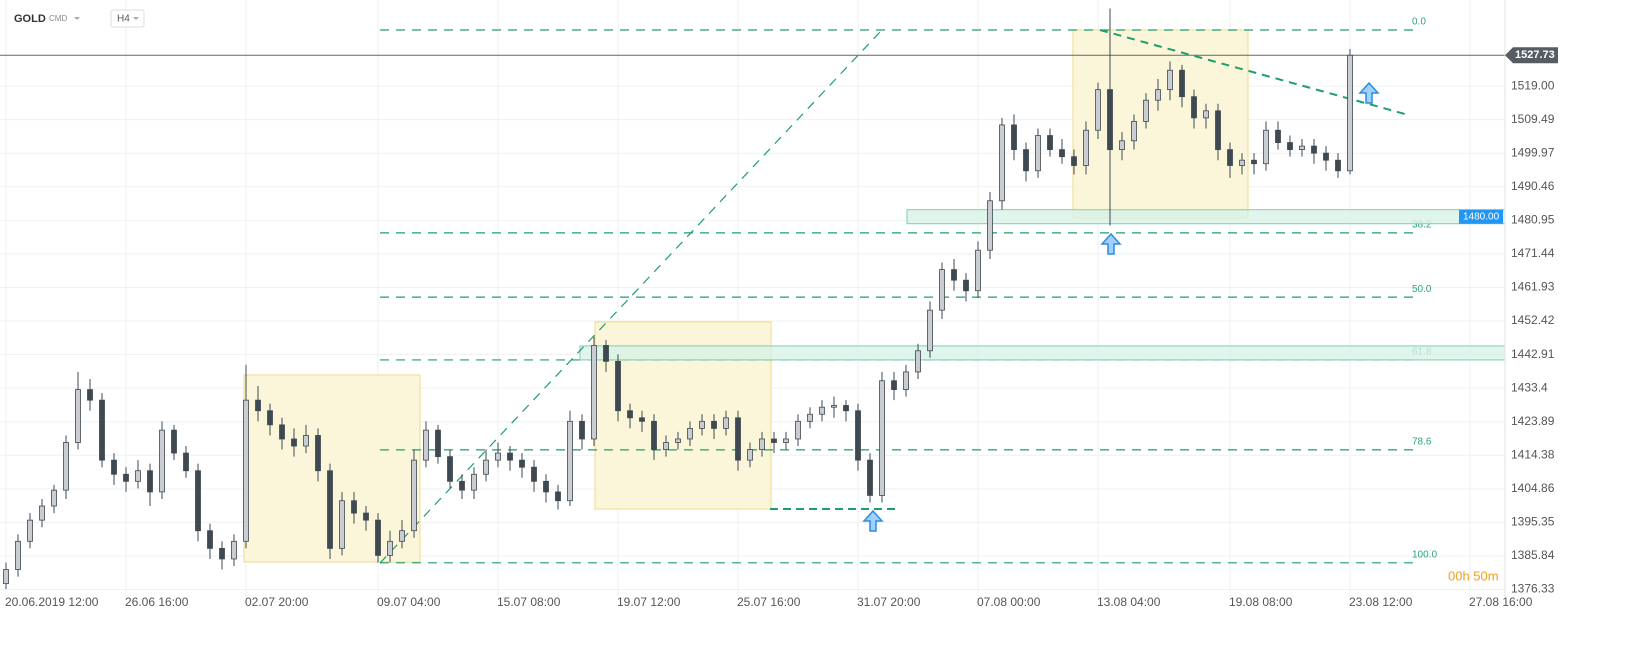 The image size is (1652, 652). Describe the element at coordinates (1533, 85) in the screenshot. I see `y-tick-label: 1519.00` at that location.